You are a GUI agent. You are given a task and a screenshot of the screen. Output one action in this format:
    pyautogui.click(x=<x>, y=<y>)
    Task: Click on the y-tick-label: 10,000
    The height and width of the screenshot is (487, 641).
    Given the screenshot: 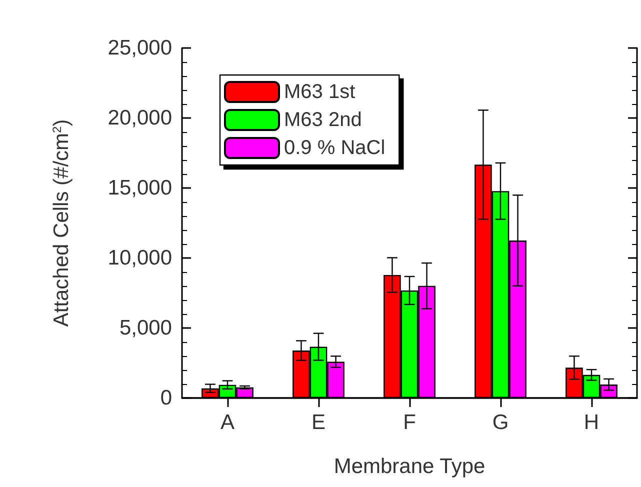 What is the action you would take?
    pyautogui.click(x=140, y=258)
    